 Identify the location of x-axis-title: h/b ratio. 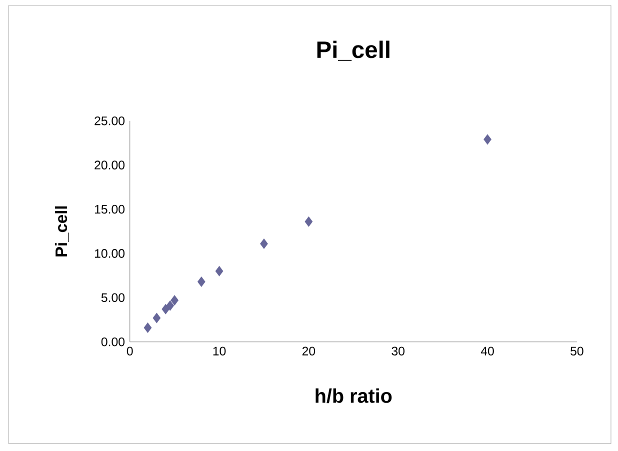
(354, 396).